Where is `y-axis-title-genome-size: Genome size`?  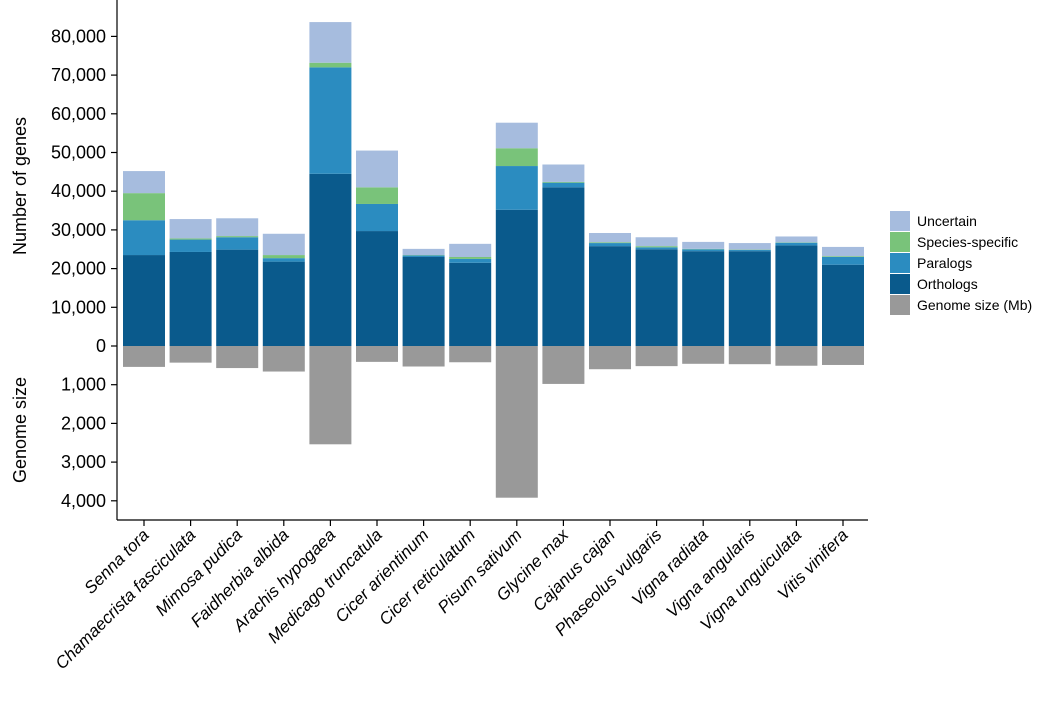 y-axis-title-genome-size: Genome size is located at coordinates (20, 430).